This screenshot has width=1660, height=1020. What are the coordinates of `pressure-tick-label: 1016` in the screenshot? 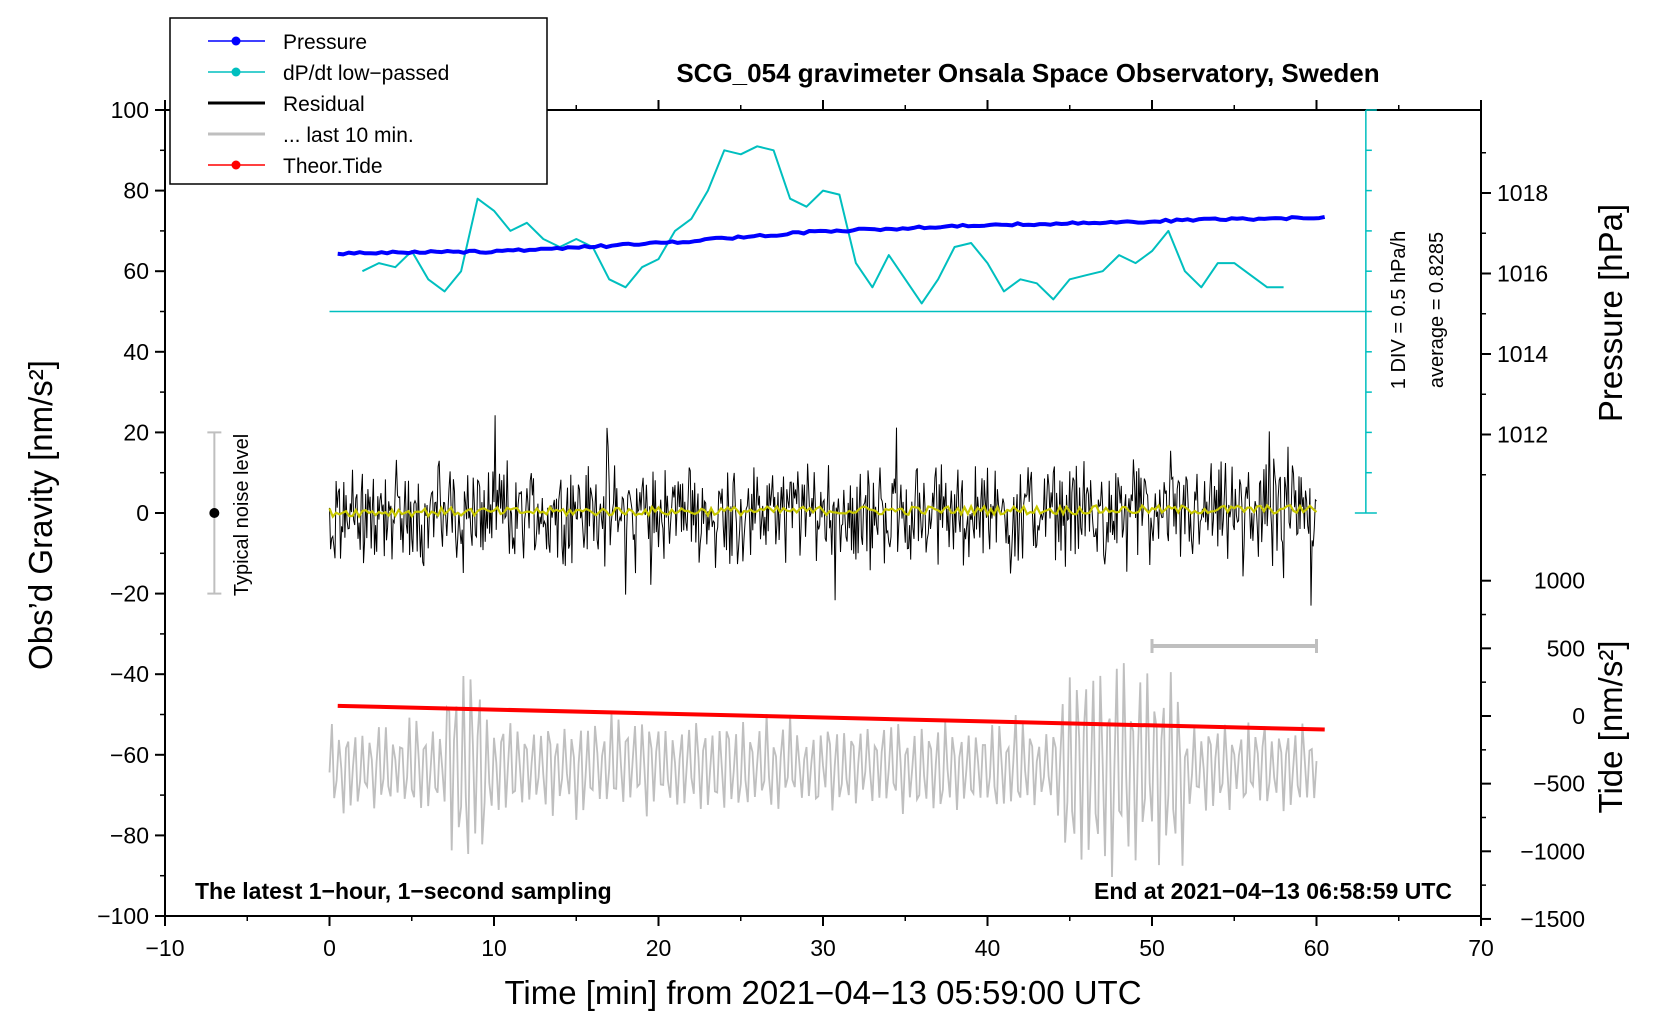 It's located at (1522, 274).